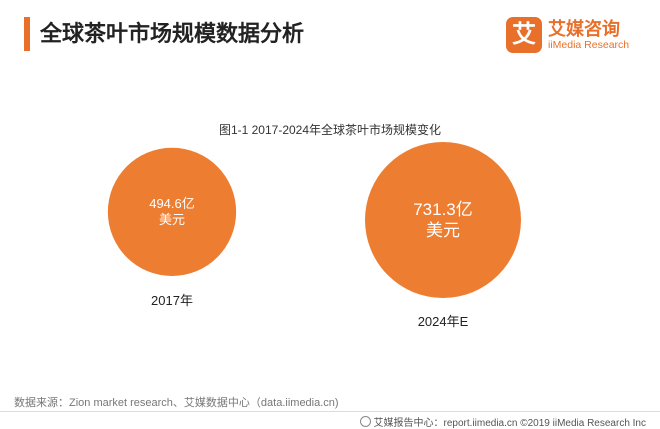 This screenshot has width=660, height=429. Describe the element at coordinates (443, 321) in the screenshot. I see `category-label: 2024年E` at that location.